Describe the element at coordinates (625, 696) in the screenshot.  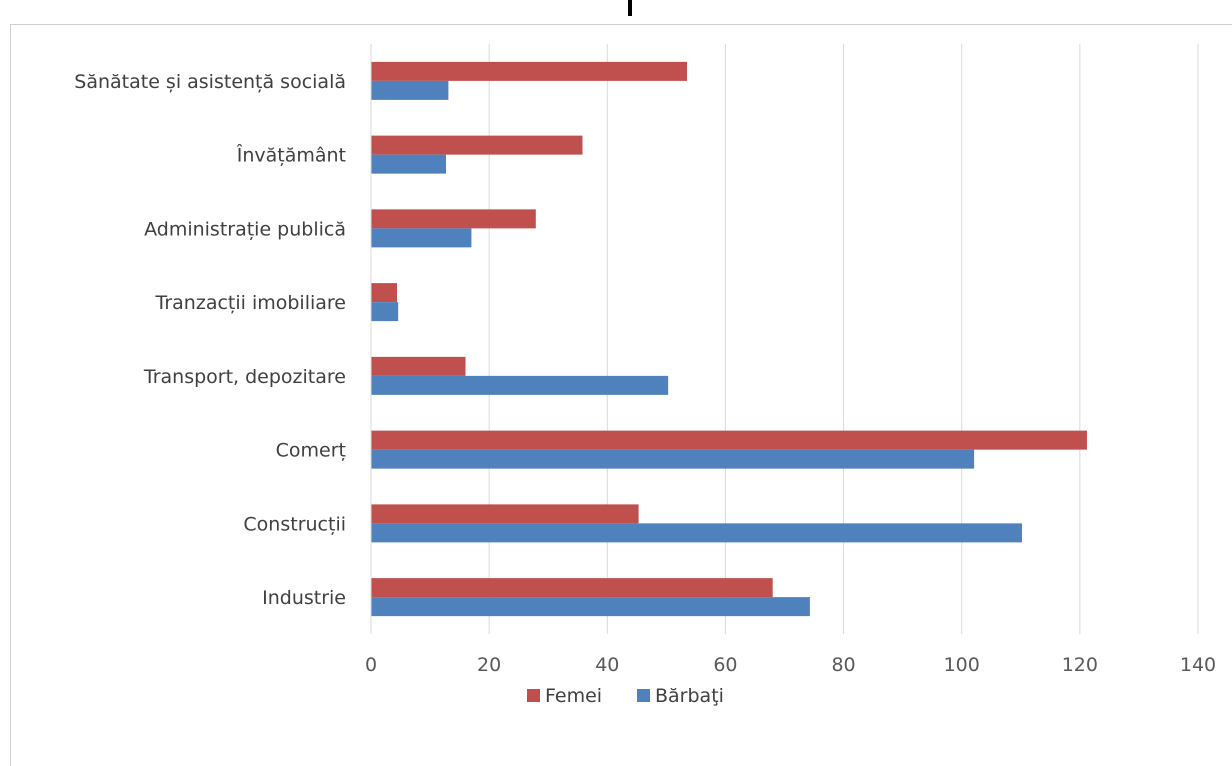
I see `legend: Femei Bărbaţi` at that location.